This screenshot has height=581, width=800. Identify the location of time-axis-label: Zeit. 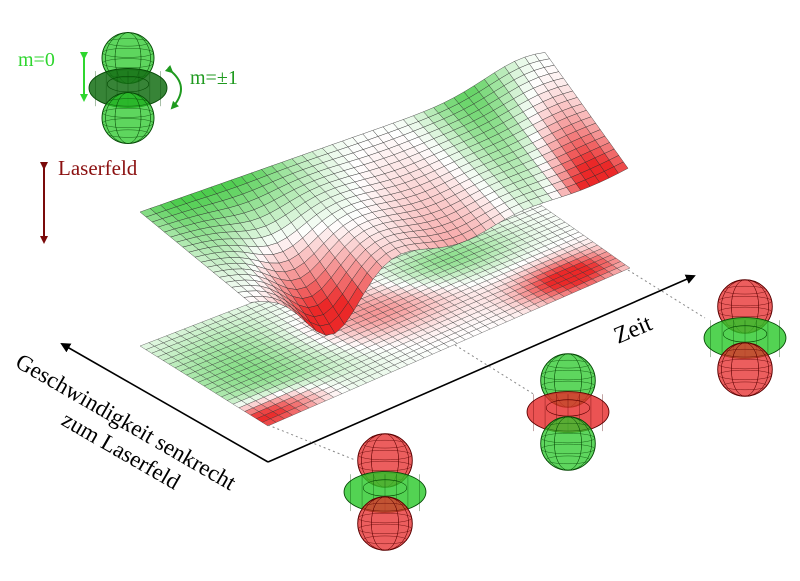
(633, 329).